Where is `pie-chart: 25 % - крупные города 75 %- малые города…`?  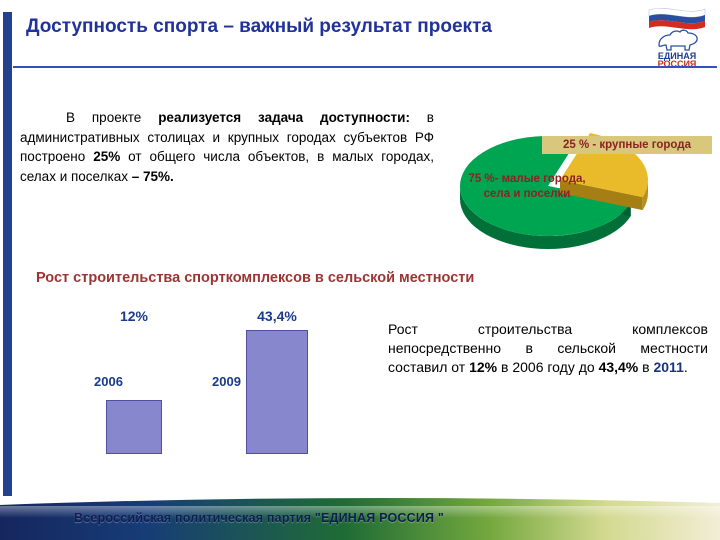 pie-chart: 25 % - крупные города 75 %- малые города… is located at coordinates (578, 186).